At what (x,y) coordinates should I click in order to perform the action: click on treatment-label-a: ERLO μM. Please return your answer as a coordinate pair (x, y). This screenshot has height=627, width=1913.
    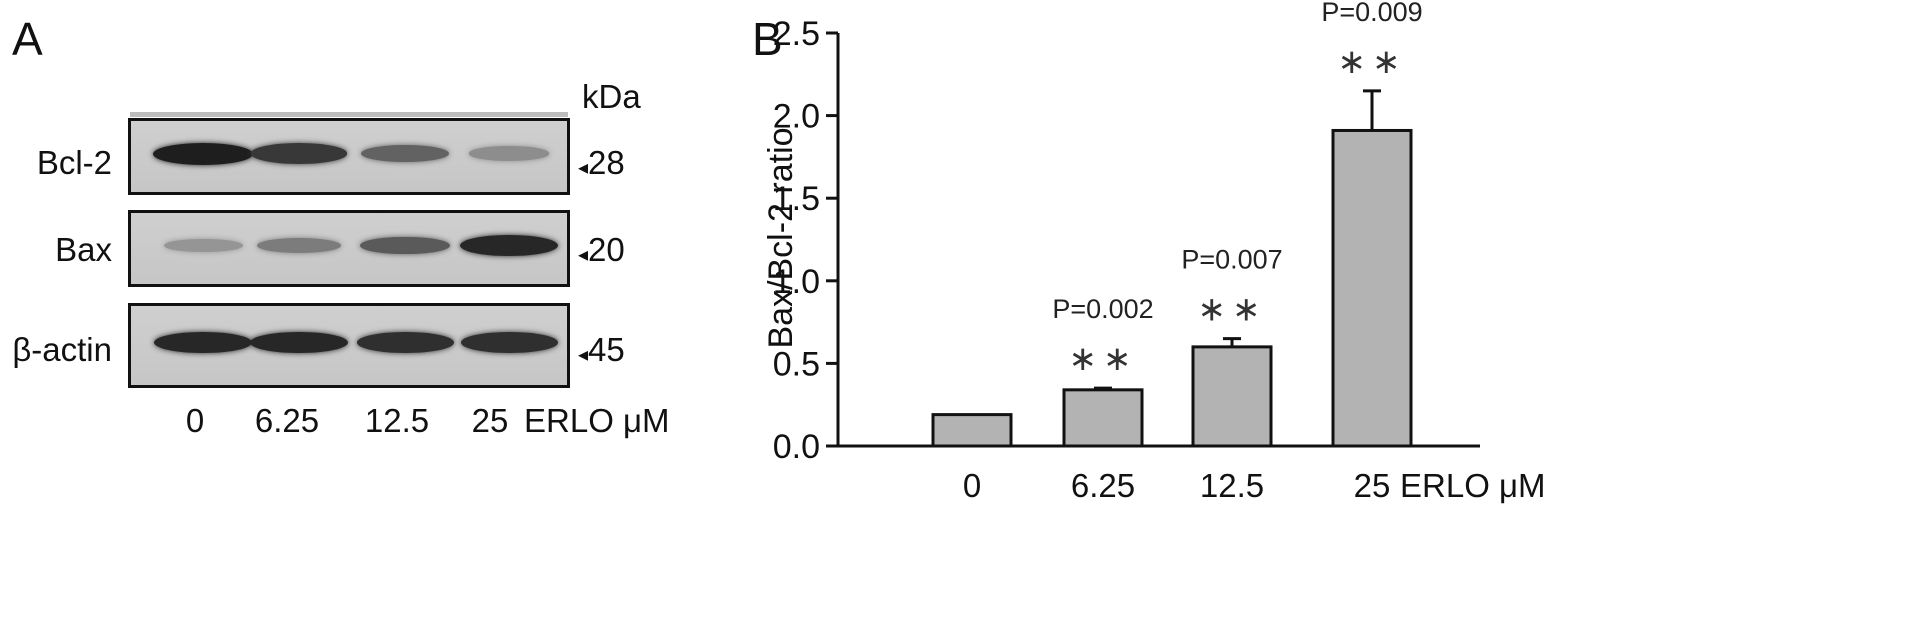
    Looking at the image, I should click on (597, 420).